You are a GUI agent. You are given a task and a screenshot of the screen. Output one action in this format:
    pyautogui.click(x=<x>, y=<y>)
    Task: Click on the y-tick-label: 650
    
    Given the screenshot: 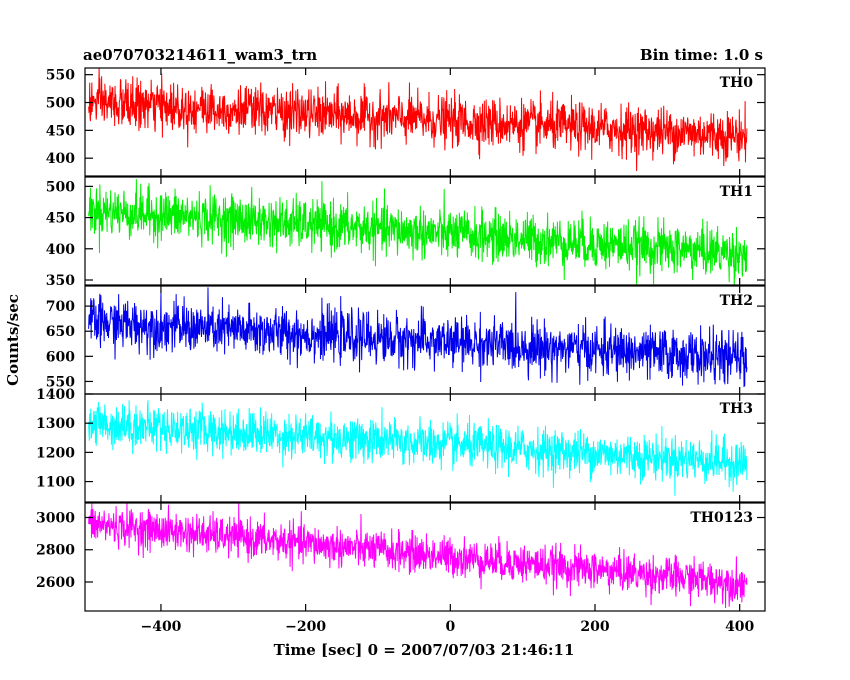 What is the action you would take?
    pyautogui.click(x=60, y=332)
    